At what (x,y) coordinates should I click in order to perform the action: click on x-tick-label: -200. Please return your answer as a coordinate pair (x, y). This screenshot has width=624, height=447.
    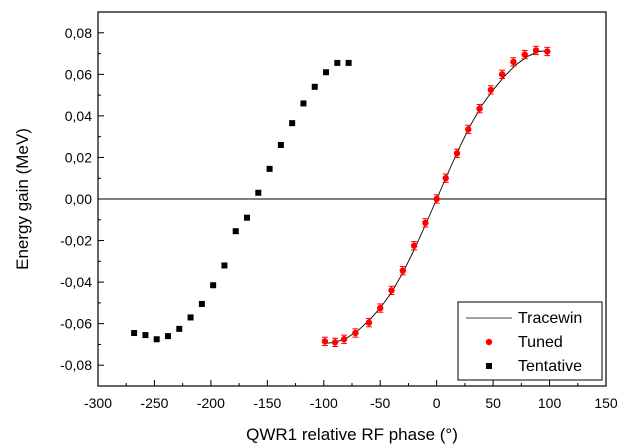
    Looking at the image, I should click on (211, 403).